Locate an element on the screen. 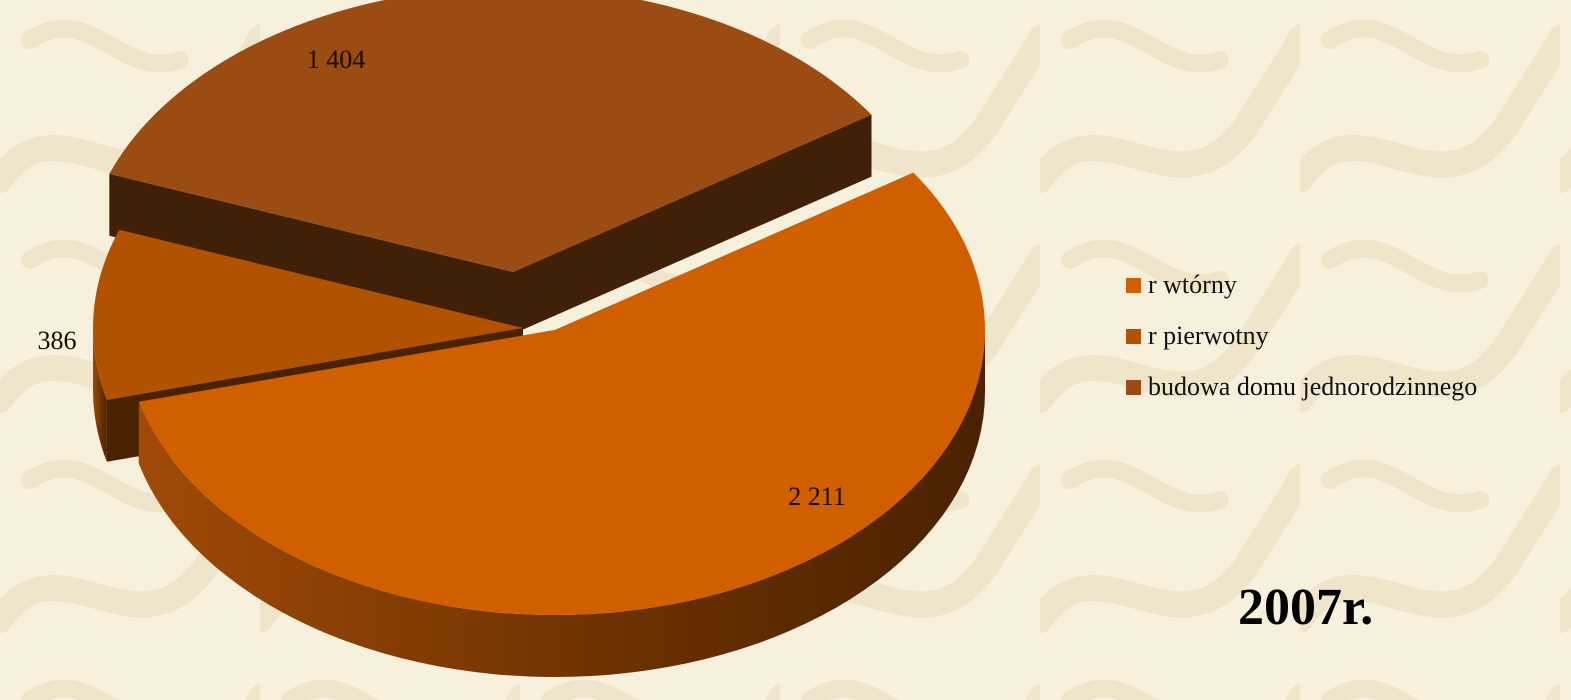 The image size is (1571, 700). legend-item-budowa-domu: budowa domu jednorodzinnego is located at coordinates (1302, 386).